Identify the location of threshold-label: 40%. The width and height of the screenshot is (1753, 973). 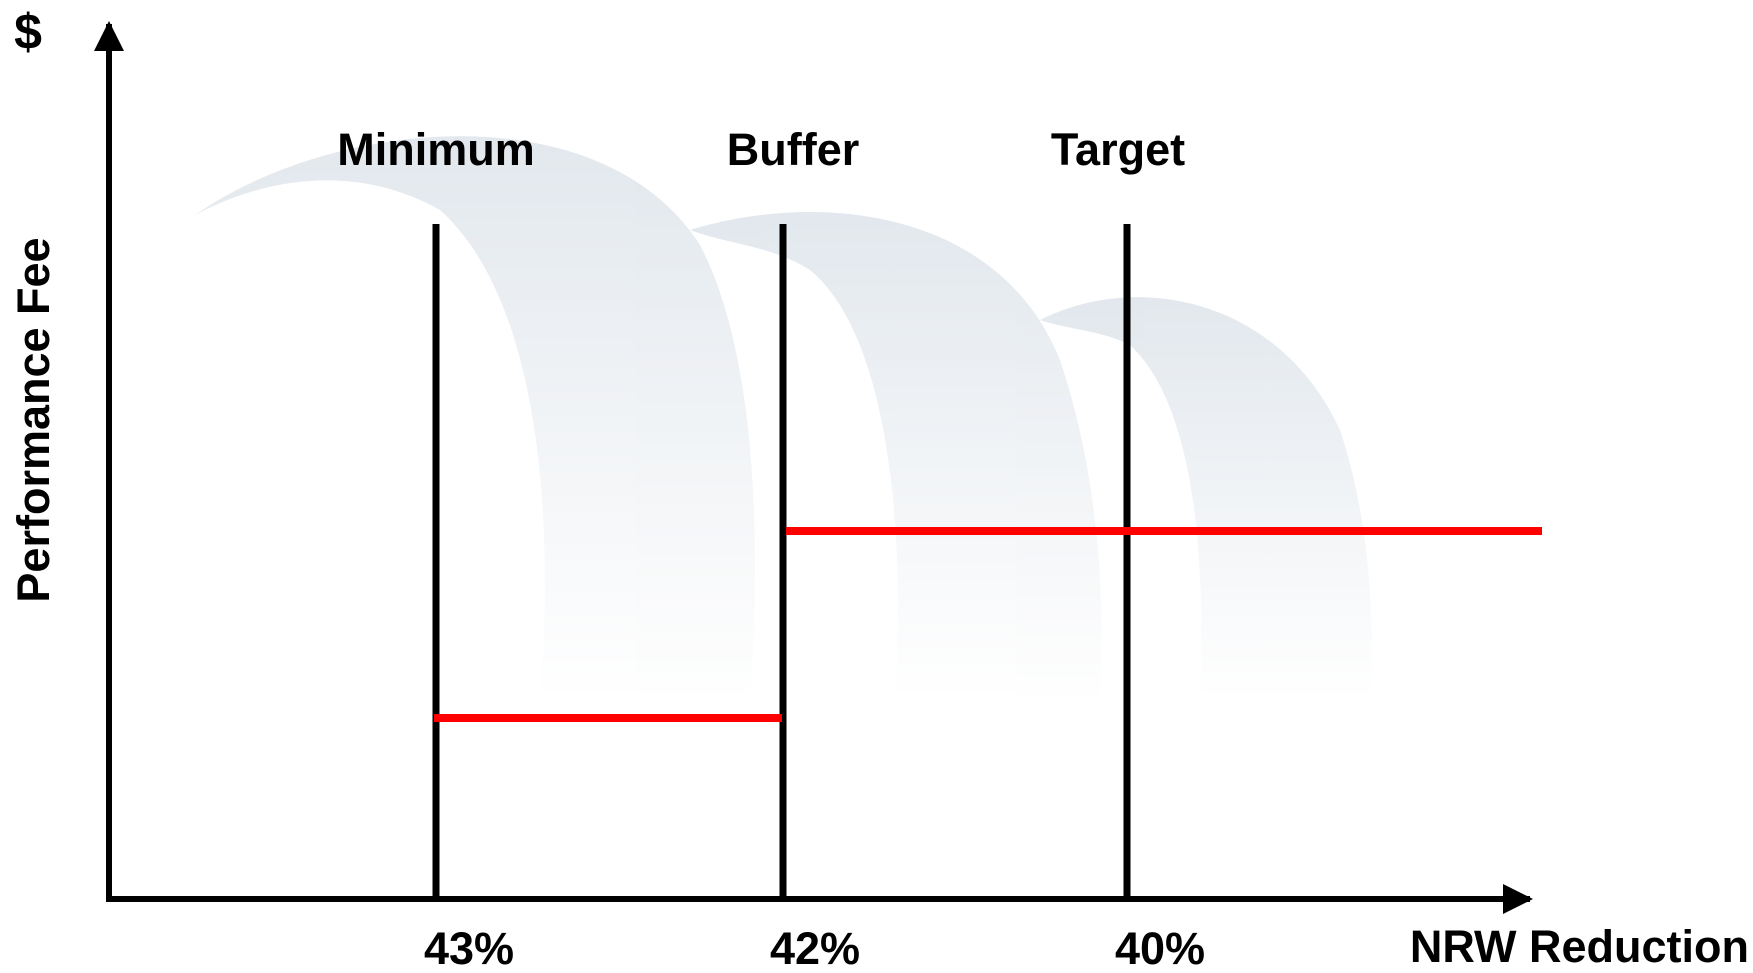
(1160, 948).